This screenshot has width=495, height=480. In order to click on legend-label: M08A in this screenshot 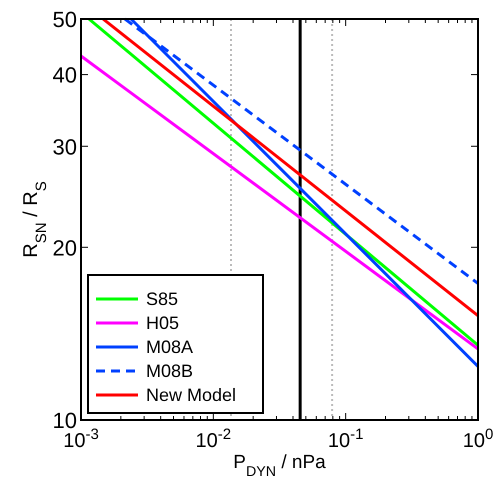, I will do `click(170, 347)`.